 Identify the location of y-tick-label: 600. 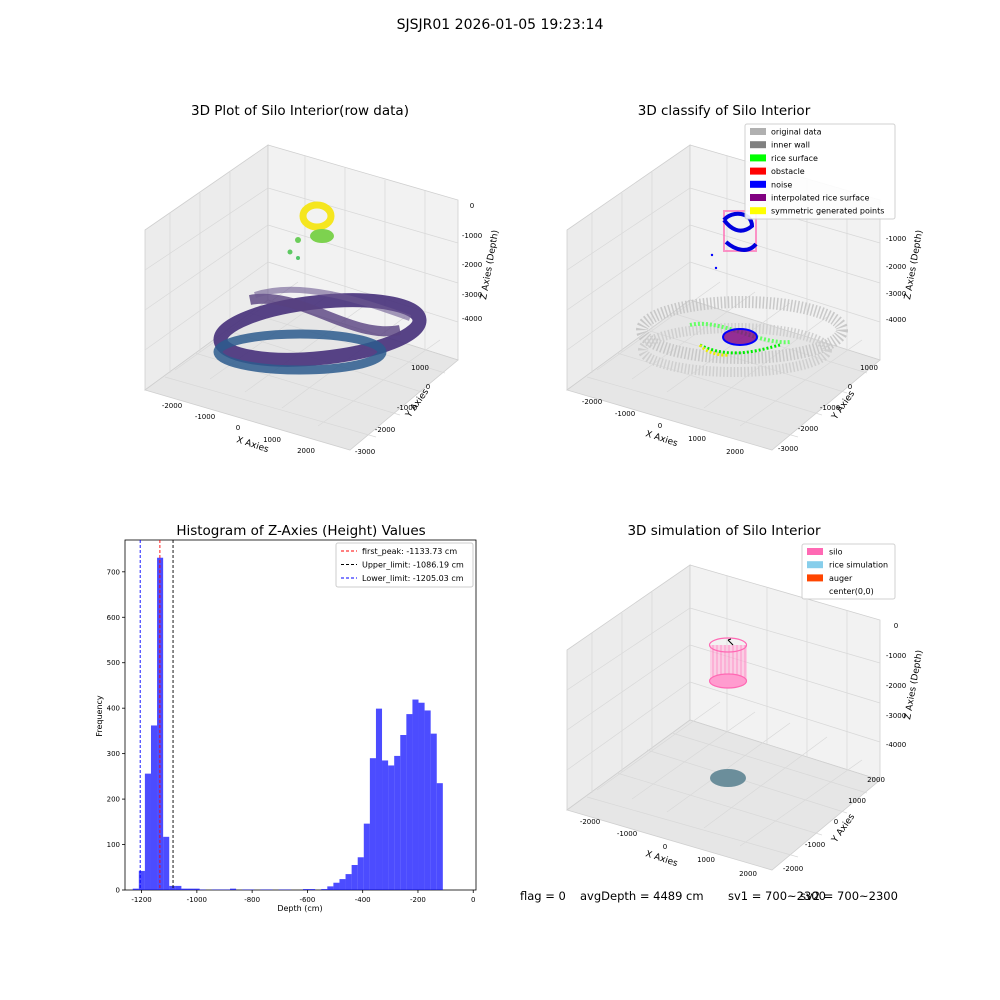
(113, 618).